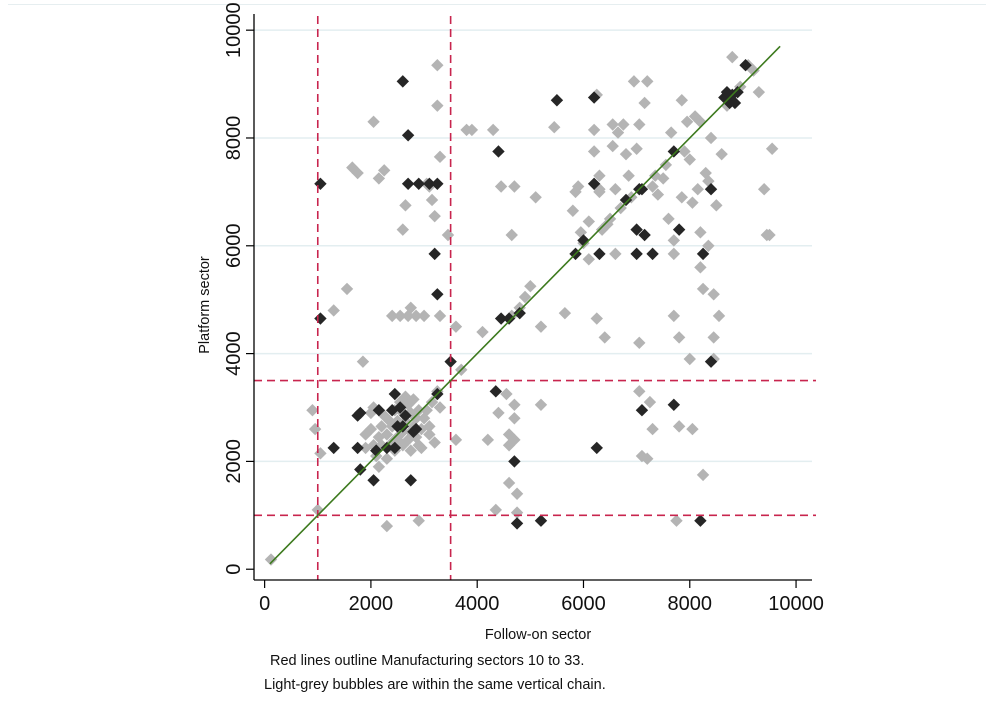  I want to click on y-tick-label-5: 10000, so click(234, 30).